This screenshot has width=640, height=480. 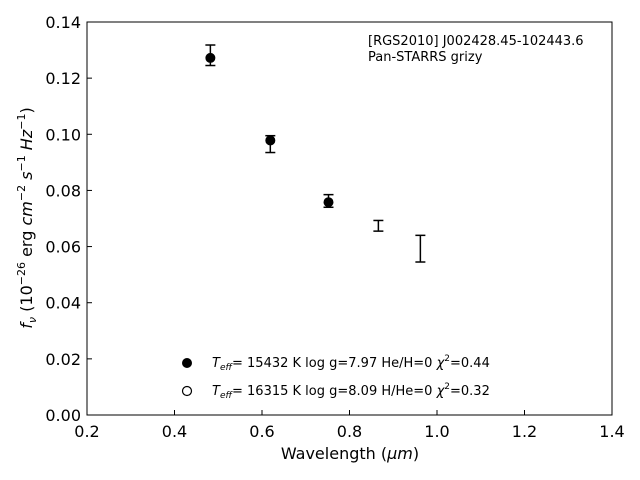 What do you see at coordinates (524, 431) in the screenshot?
I see `x-tick-label: 1.2` at bounding box center [524, 431].